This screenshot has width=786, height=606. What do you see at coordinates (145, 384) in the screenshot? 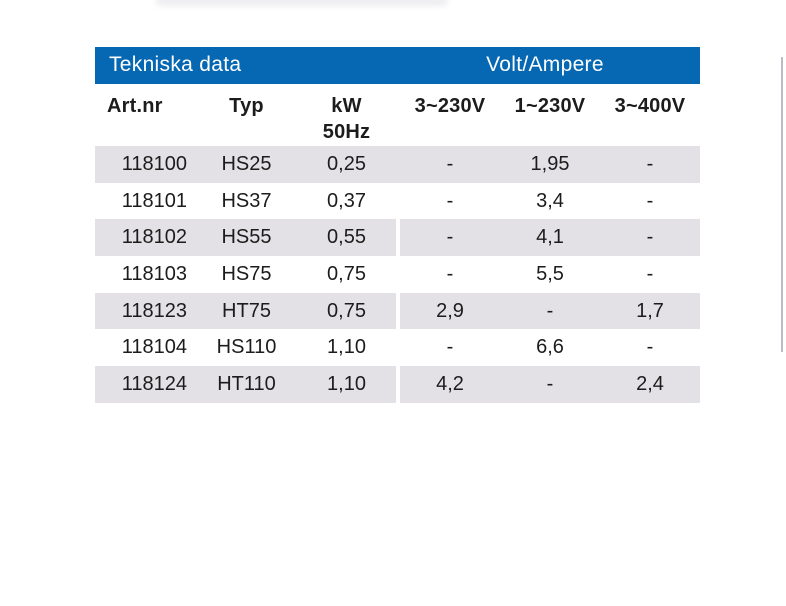
I see `table-cell-artnr: 118124` at bounding box center [145, 384].